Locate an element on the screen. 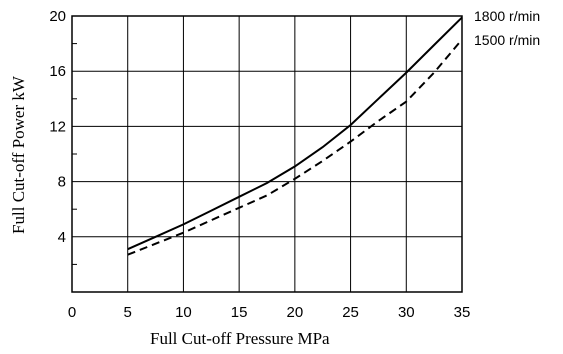 This screenshot has height=354, width=563. y-tick-label: 20 is located at coordinates (57, 16).